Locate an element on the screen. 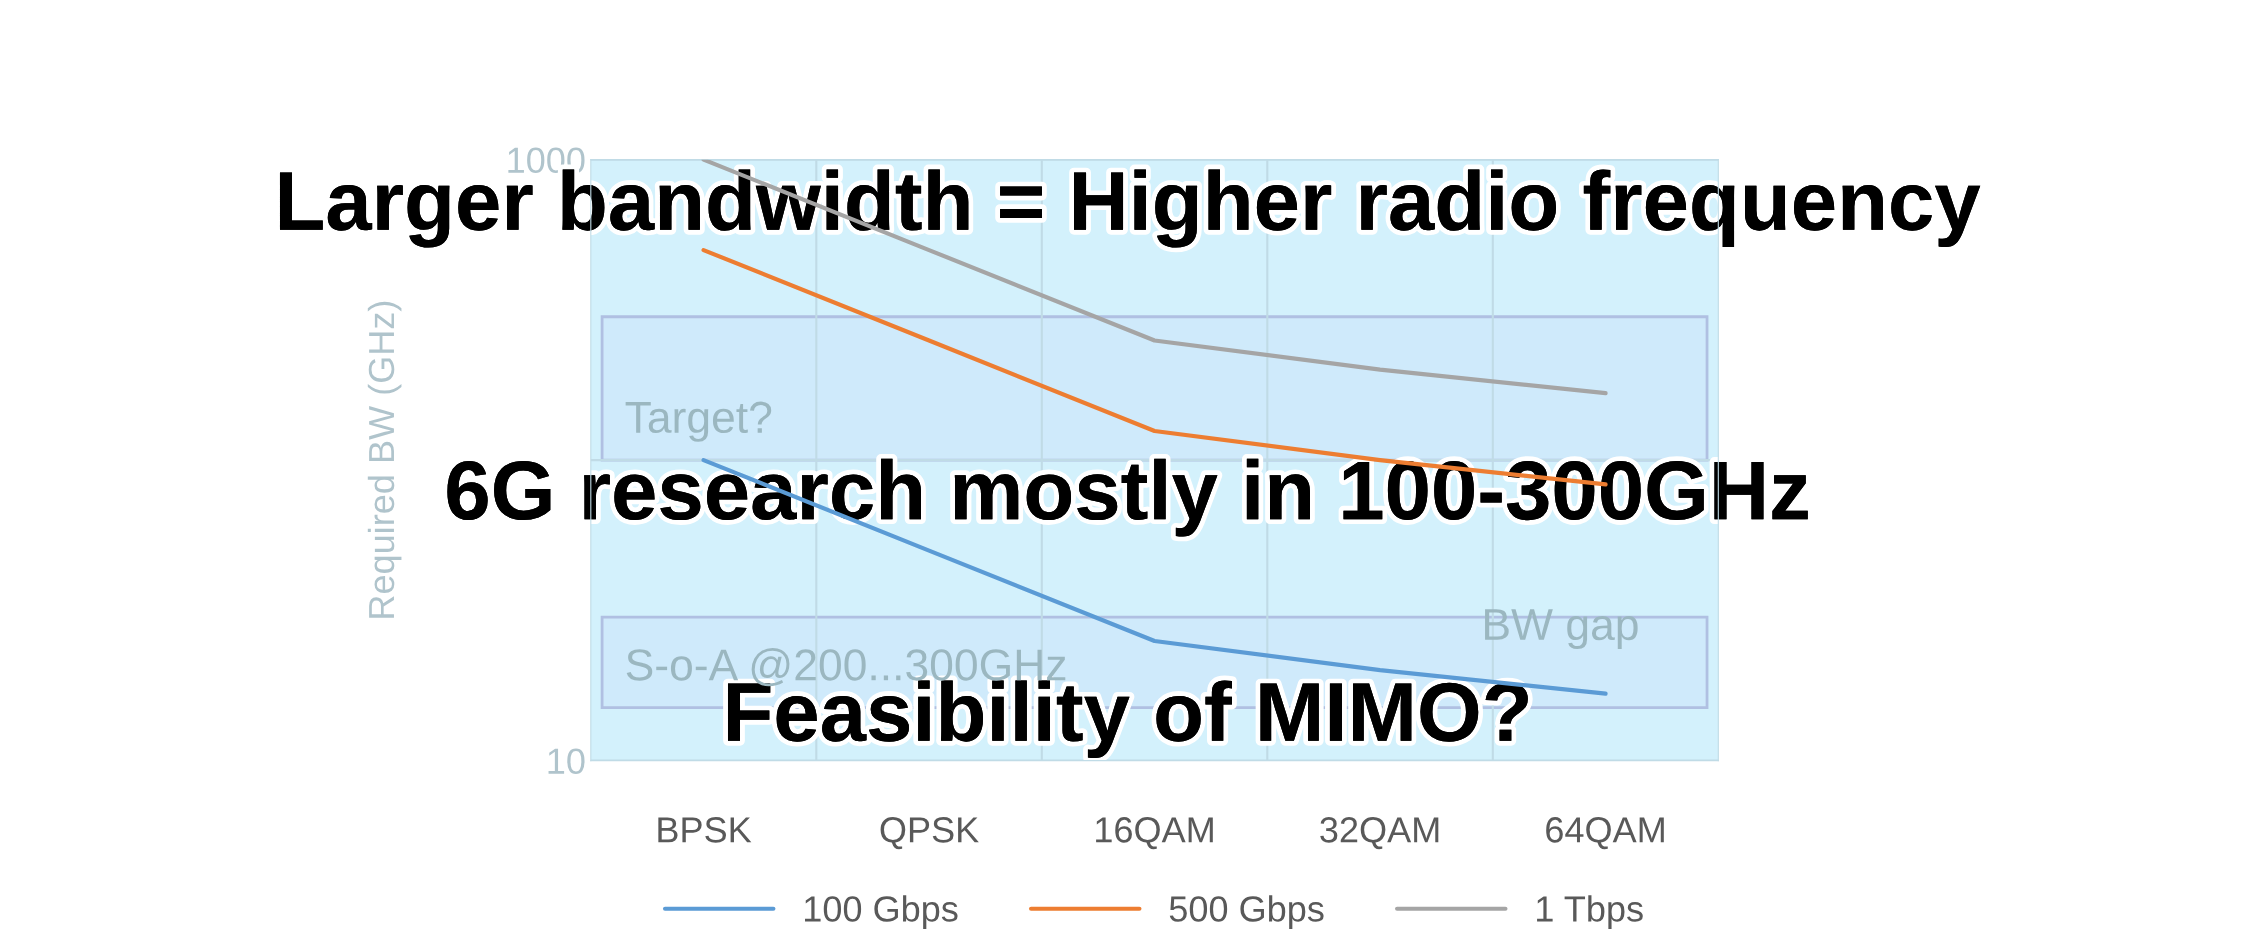 The width and height of the screenshot is (2255, 939). y-axis-title: Required BW (GHz) is located at coordinates (384, 459).